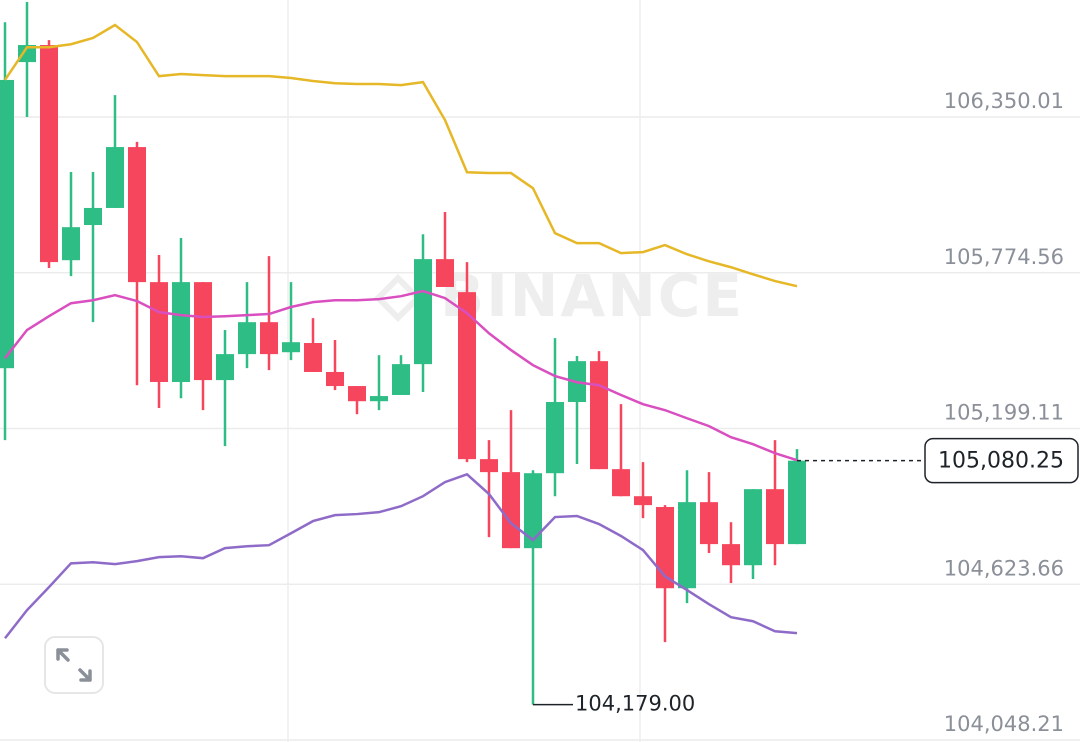 This screenshot has height=742, width=1080. What do you see at coordinates (635, 704) in the screenshot?
I see `low-label: 104,179.00` at bounding box center [635, 704].